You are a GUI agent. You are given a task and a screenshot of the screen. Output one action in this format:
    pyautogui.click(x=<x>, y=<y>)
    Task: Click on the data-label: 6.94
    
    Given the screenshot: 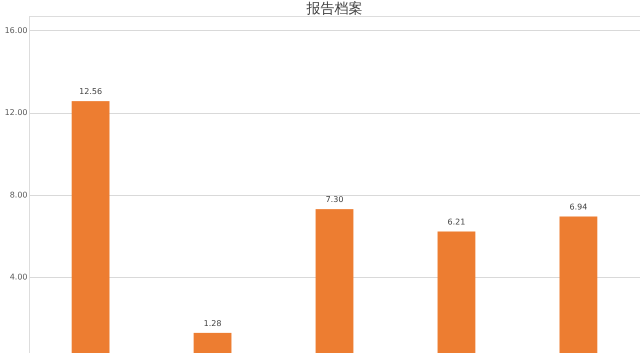 What is the action you would take?
    pyautogui.click(x=579, y=207)
    